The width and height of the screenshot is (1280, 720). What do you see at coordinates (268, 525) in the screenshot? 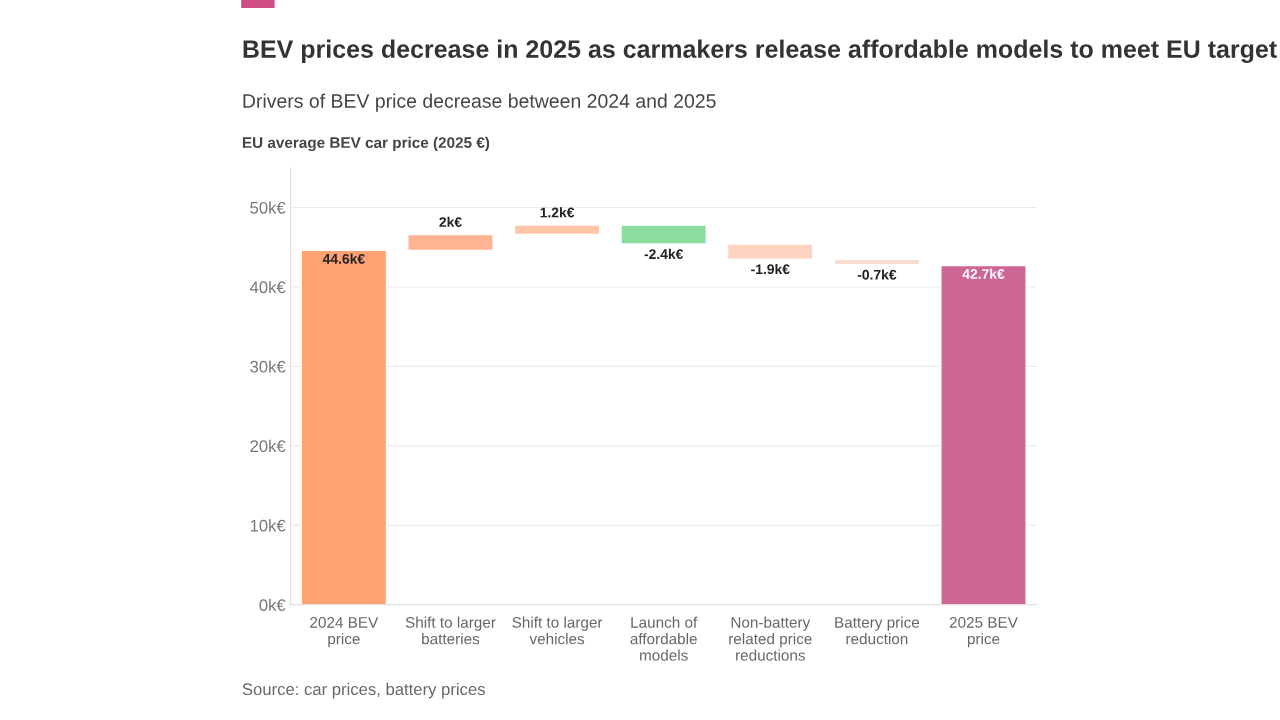
I see `y-tick-label: 10k€` at bounding box center [268, 525].